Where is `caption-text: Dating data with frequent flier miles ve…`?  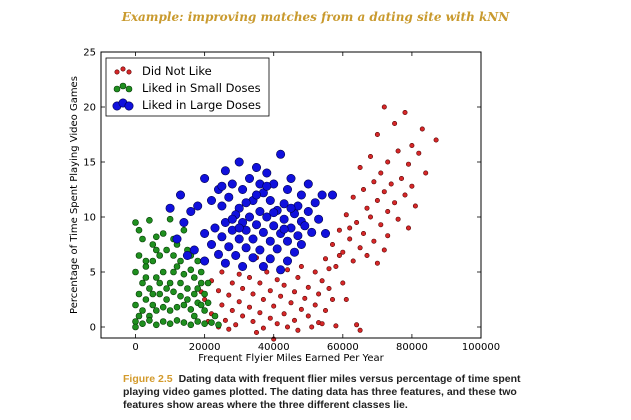
caption-text: Dating data with frequent flier miles ve… is located at coordinates (322, 392).